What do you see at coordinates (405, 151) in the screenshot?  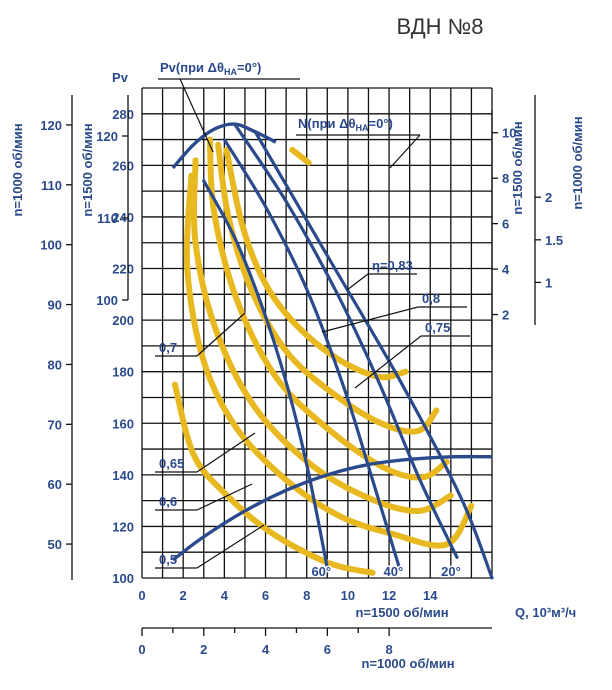 I see `power-leader-line` at bounding box center [405, 151].